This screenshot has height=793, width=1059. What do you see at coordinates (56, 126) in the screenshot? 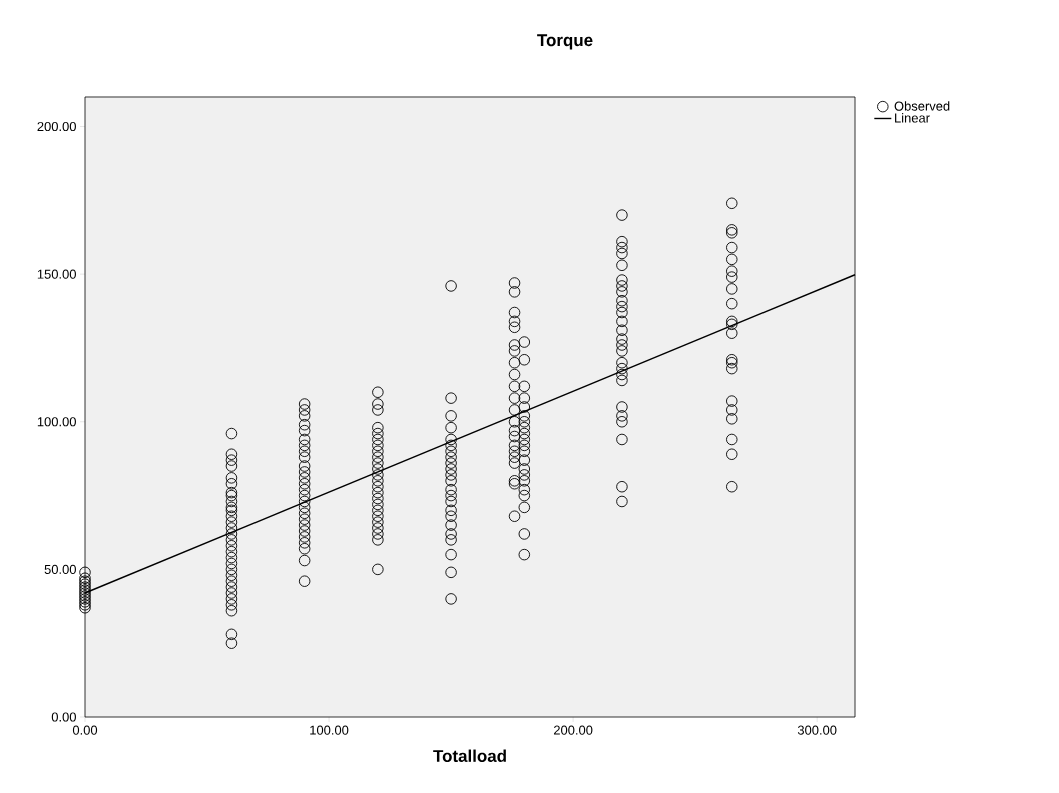
I see `y-tick-label: 200.00` at bounding box center [56, 126].